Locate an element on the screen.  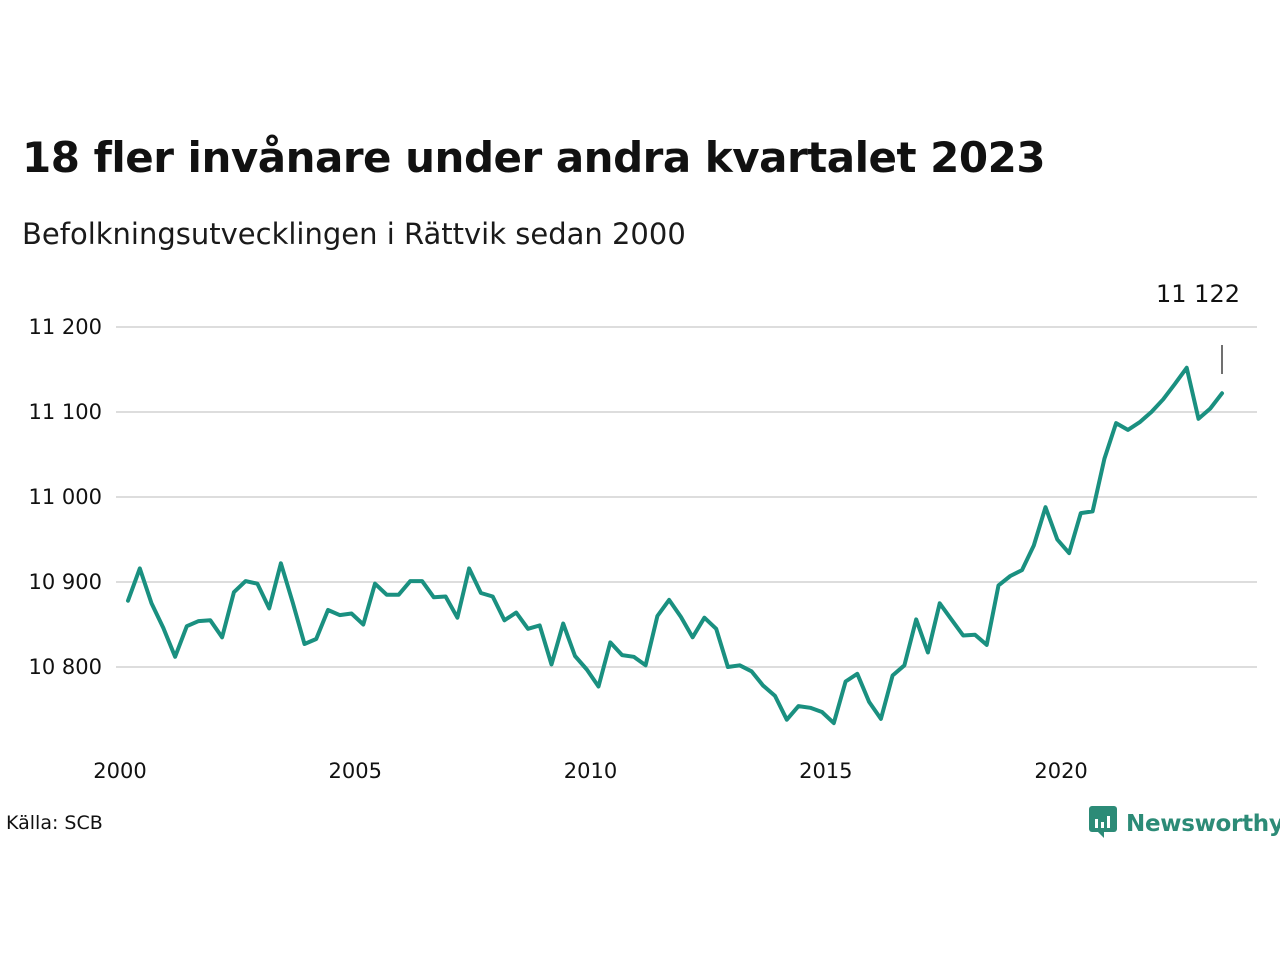
x-tick-label: 2005 is located at coordinates (355, 771).